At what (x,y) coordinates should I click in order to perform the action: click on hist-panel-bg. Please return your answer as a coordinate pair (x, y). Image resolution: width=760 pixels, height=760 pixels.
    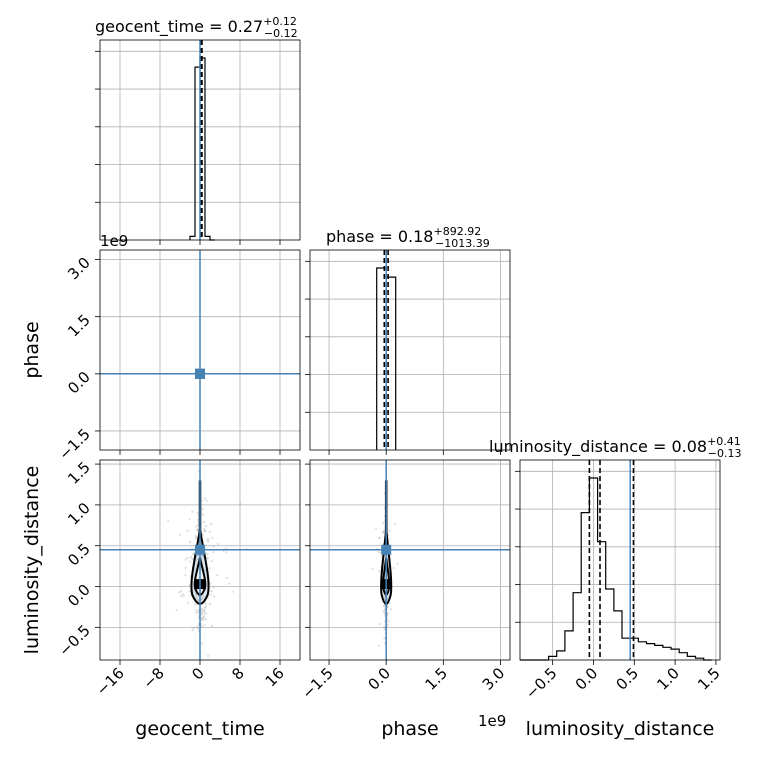
    Looking at the image, I should click on (620, 560).